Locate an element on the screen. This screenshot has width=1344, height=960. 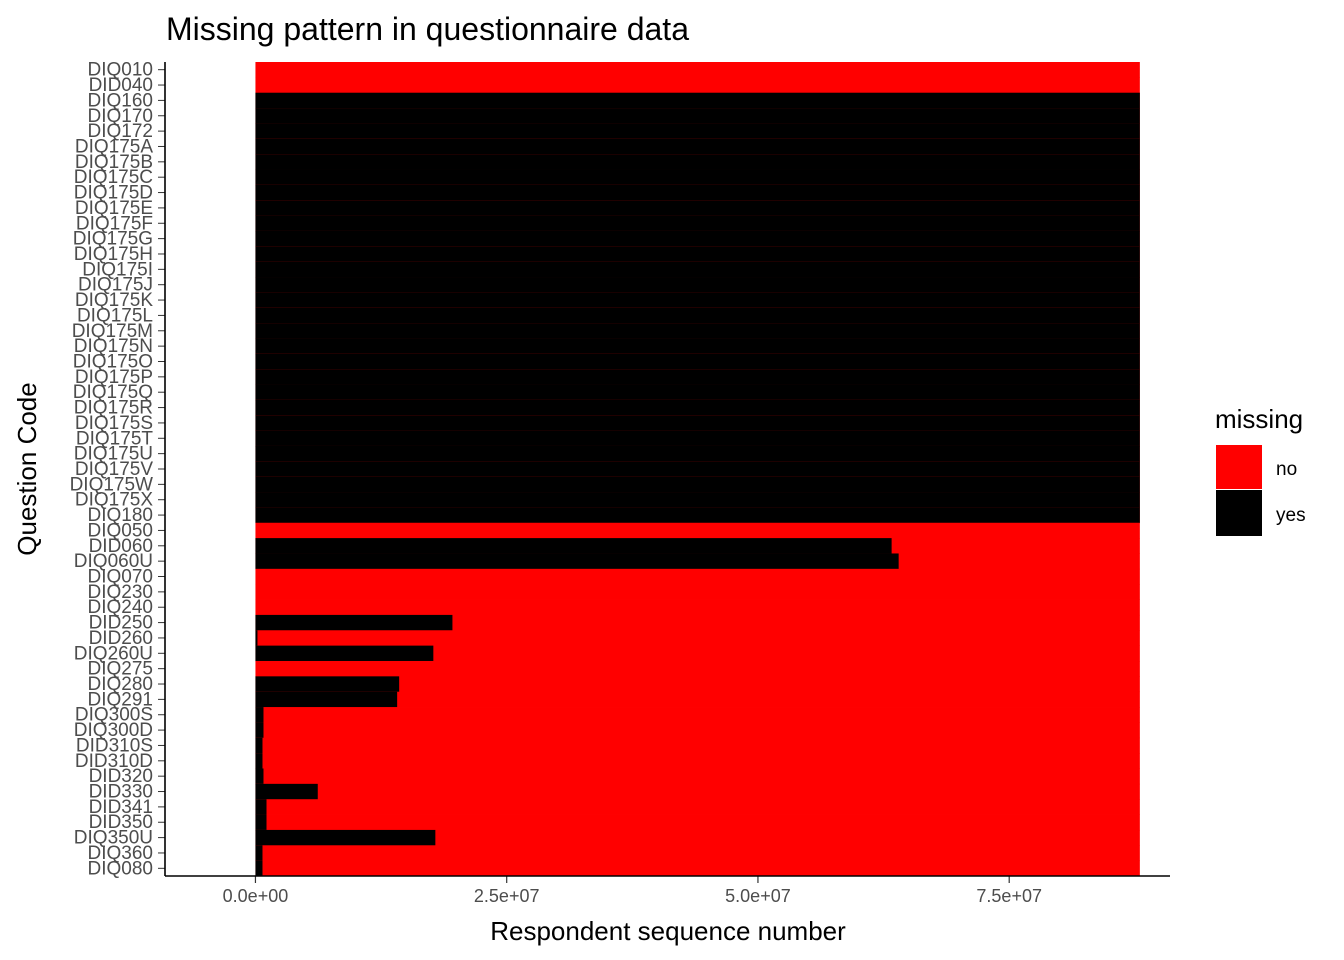
row-did330-present is located at coordinates (697, 791).